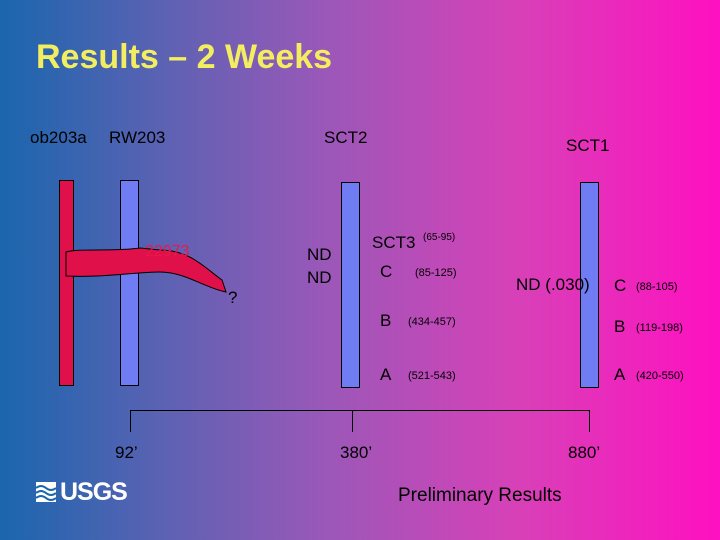 This screenshot has height=540, width=720. Describe the element at coordinates (386, 374) in the screenshot. I see `a-left-label: A` at that location.